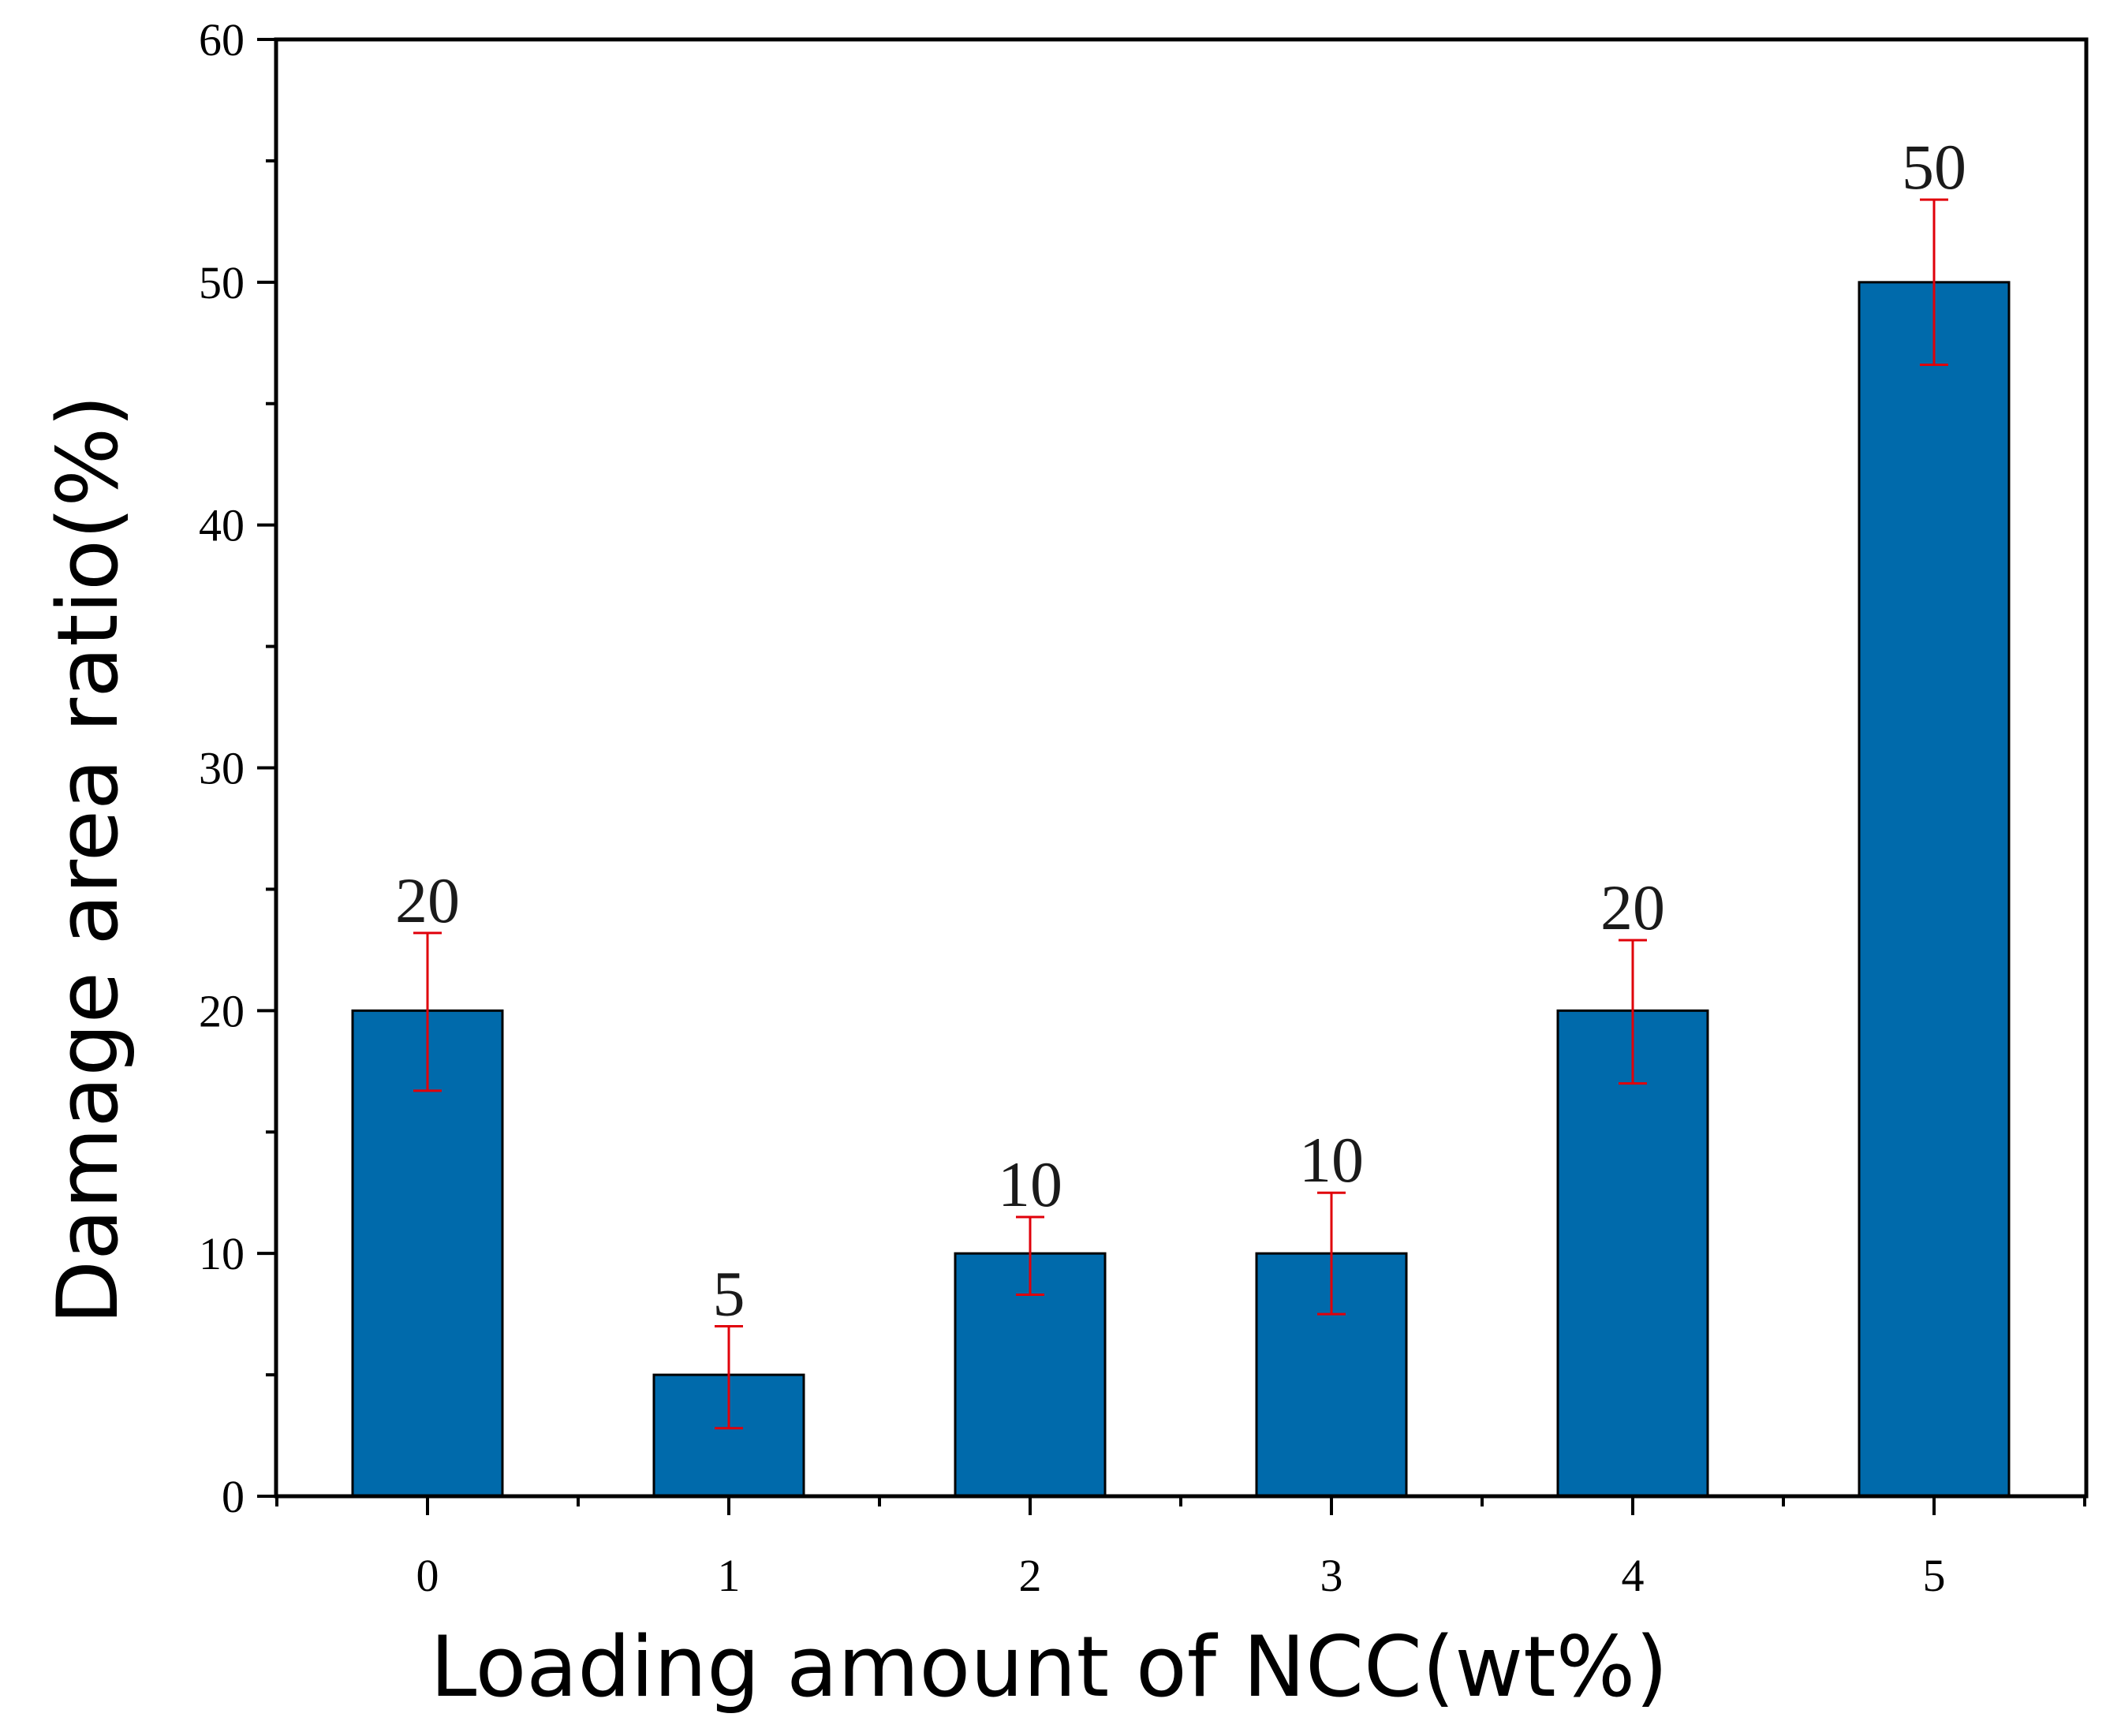 This screenshot has height=1736, width=2106. I want to click on x-axis-title: Loading amount of NCC(wt%), so click(1048, 1666).